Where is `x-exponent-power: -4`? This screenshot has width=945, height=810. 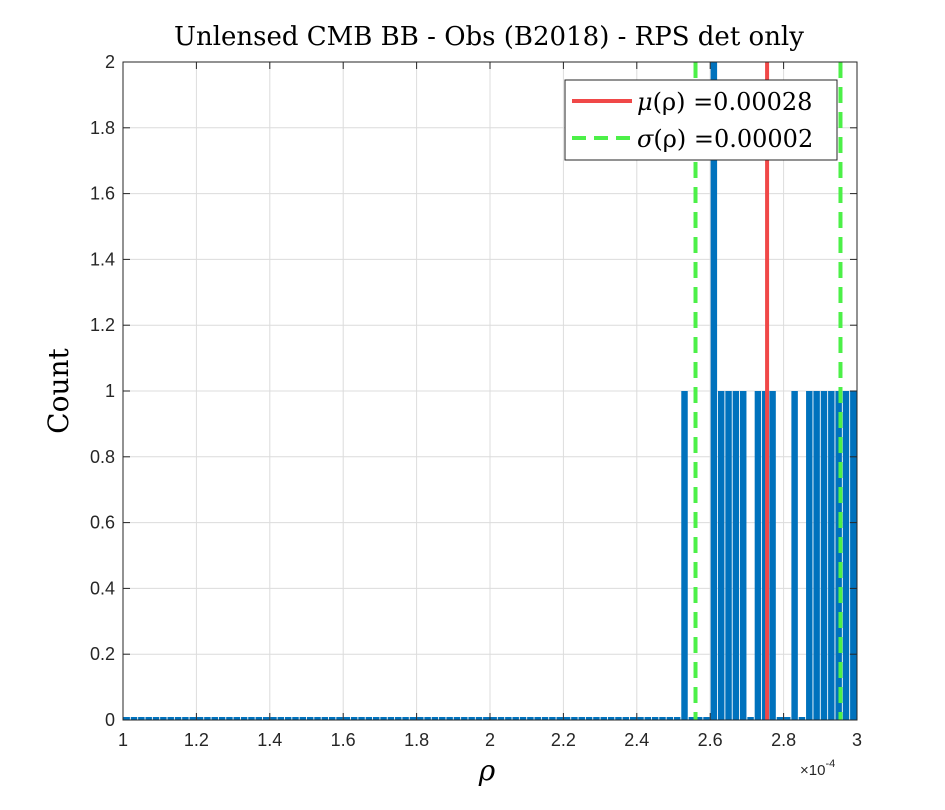 x-exponent-power: -4 is located at coordinates (830, 764).